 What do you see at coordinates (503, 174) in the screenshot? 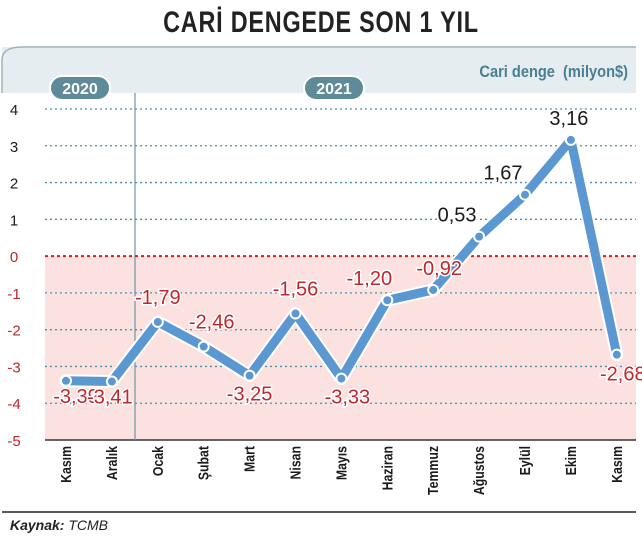
I see `data-label: 1,67` at bounding box center [503, 174].